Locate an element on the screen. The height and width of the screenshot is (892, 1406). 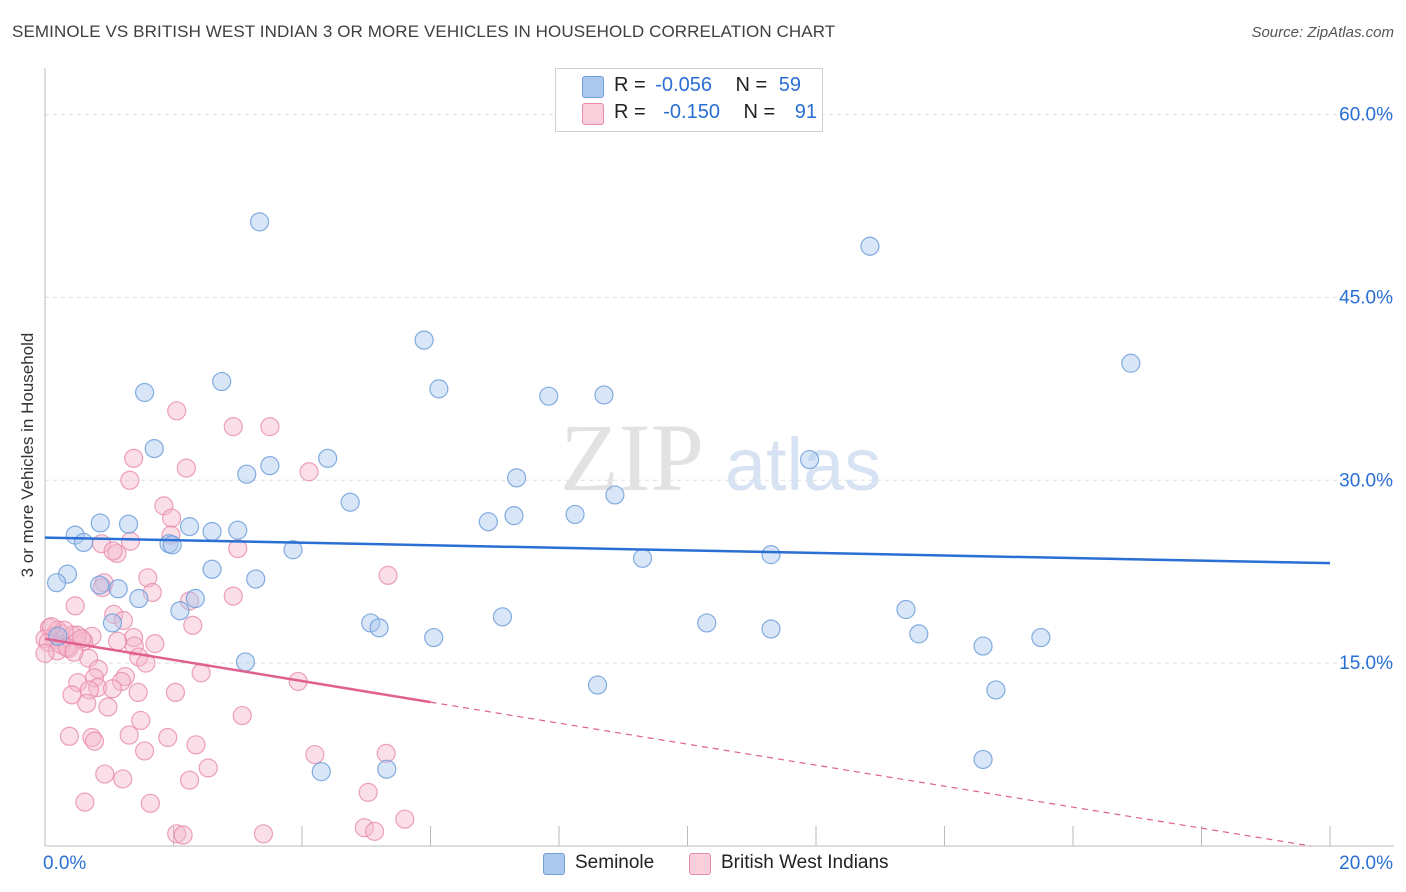
watermark-atlas: atlas is located at coordinates (803, 464).